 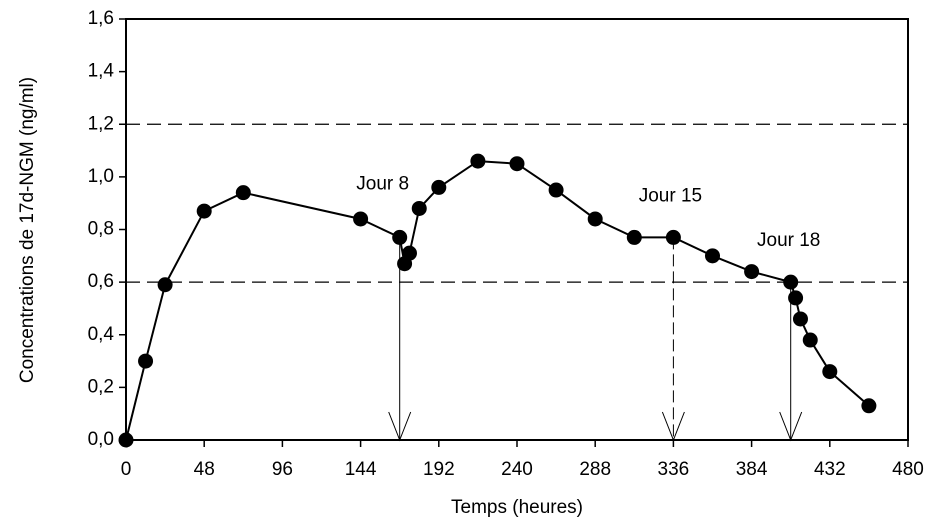 I want to click on x-tick-label: 96, so click(x=282, y=469).